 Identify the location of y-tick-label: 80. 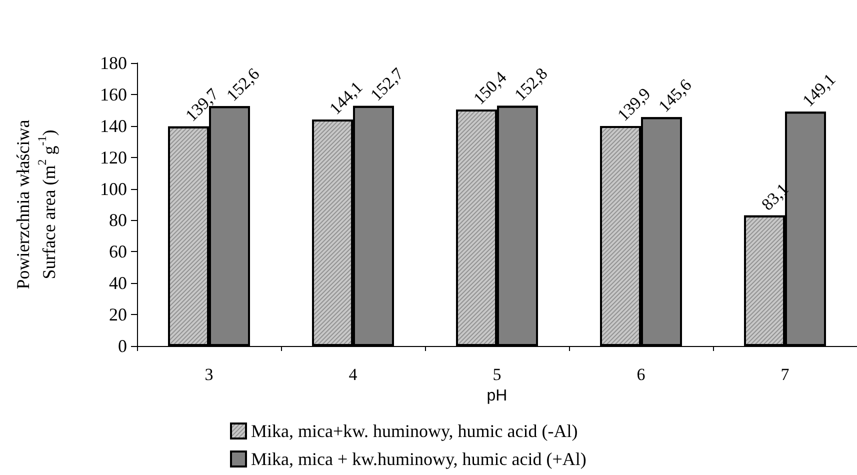
(118, 220).